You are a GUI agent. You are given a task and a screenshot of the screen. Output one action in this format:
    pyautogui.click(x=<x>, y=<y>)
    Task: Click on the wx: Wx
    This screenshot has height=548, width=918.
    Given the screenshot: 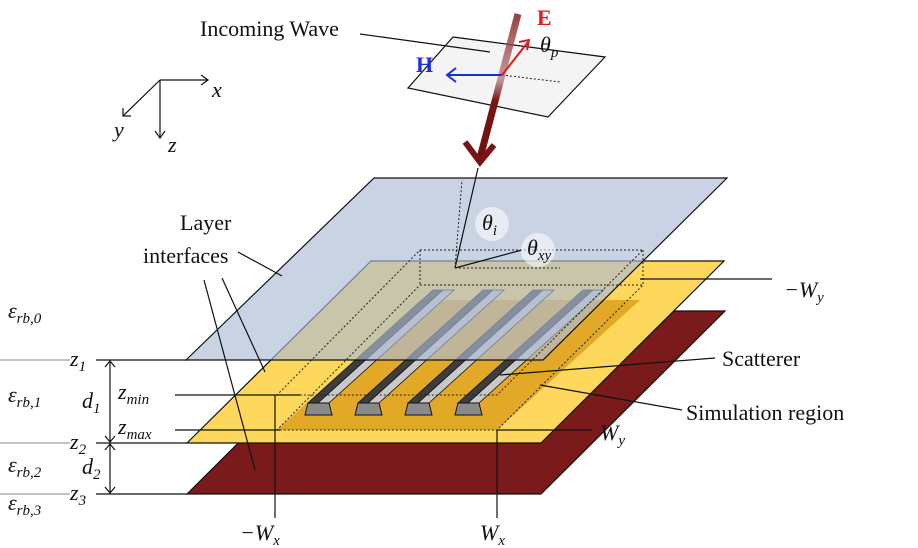 What is the action you would take?
    pyautogui.click(x=492, y=534)
    